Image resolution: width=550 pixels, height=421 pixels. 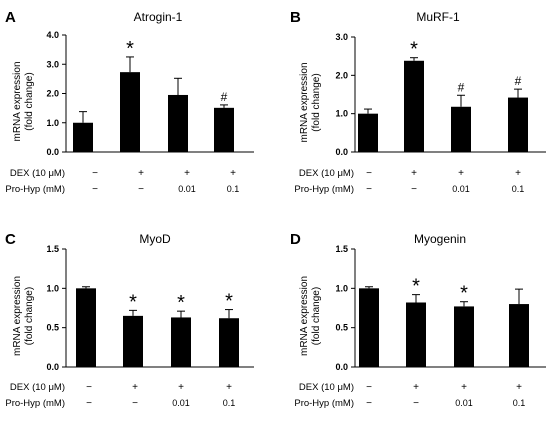 What do you see at coordinates (155, 239) in the screenshot?
I see `panel-title: MyoD` at bounding box center [155, 239].